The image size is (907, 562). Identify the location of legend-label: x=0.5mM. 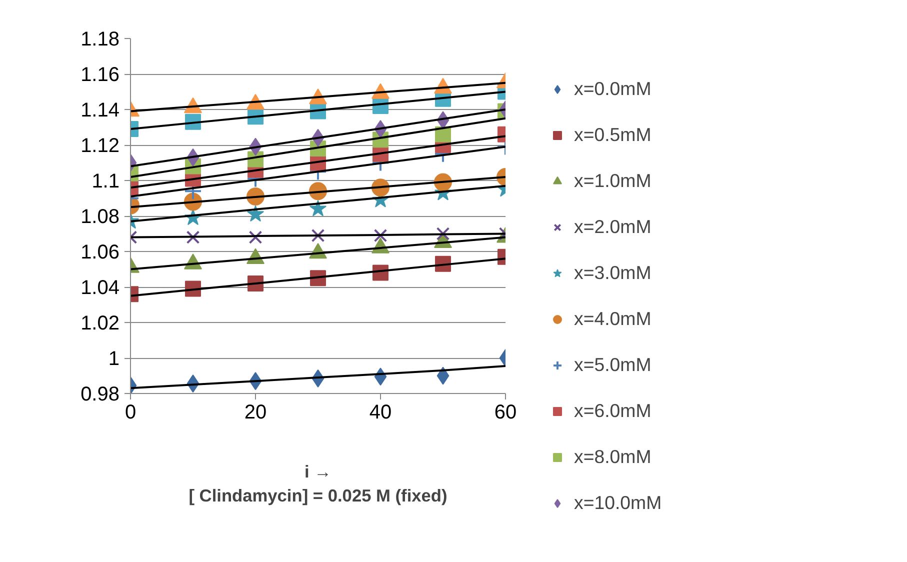
(613, 135).